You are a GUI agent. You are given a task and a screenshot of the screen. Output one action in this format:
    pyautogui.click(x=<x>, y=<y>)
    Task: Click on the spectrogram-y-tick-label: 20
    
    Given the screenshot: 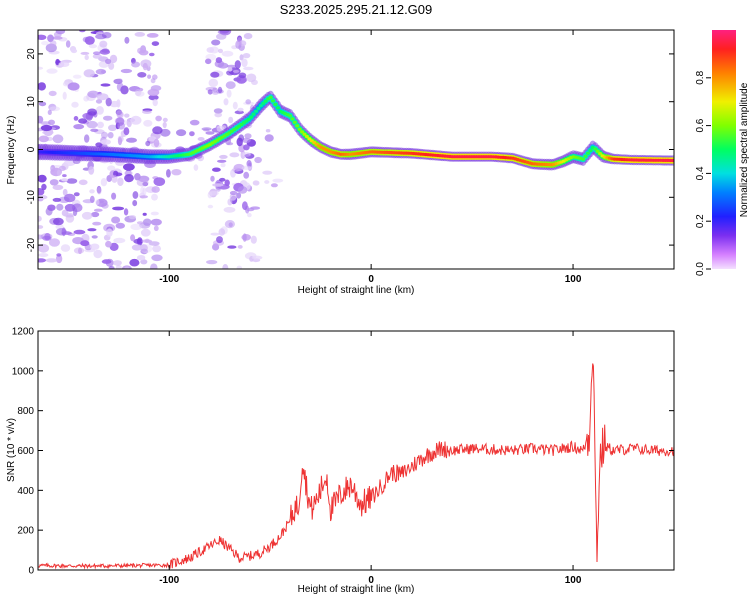 What is the action you would take?
    pyautogui.click(x=31, y=54)
    